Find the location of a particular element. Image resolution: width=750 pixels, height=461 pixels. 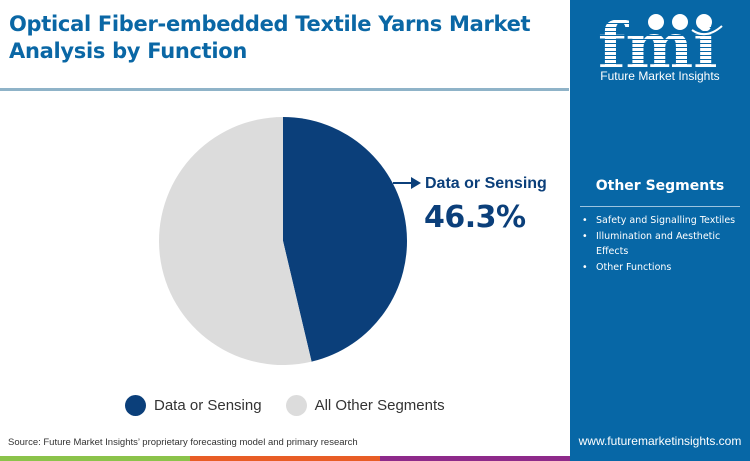

other-segment-item: Other Functions is located at coordinates (662, 268).